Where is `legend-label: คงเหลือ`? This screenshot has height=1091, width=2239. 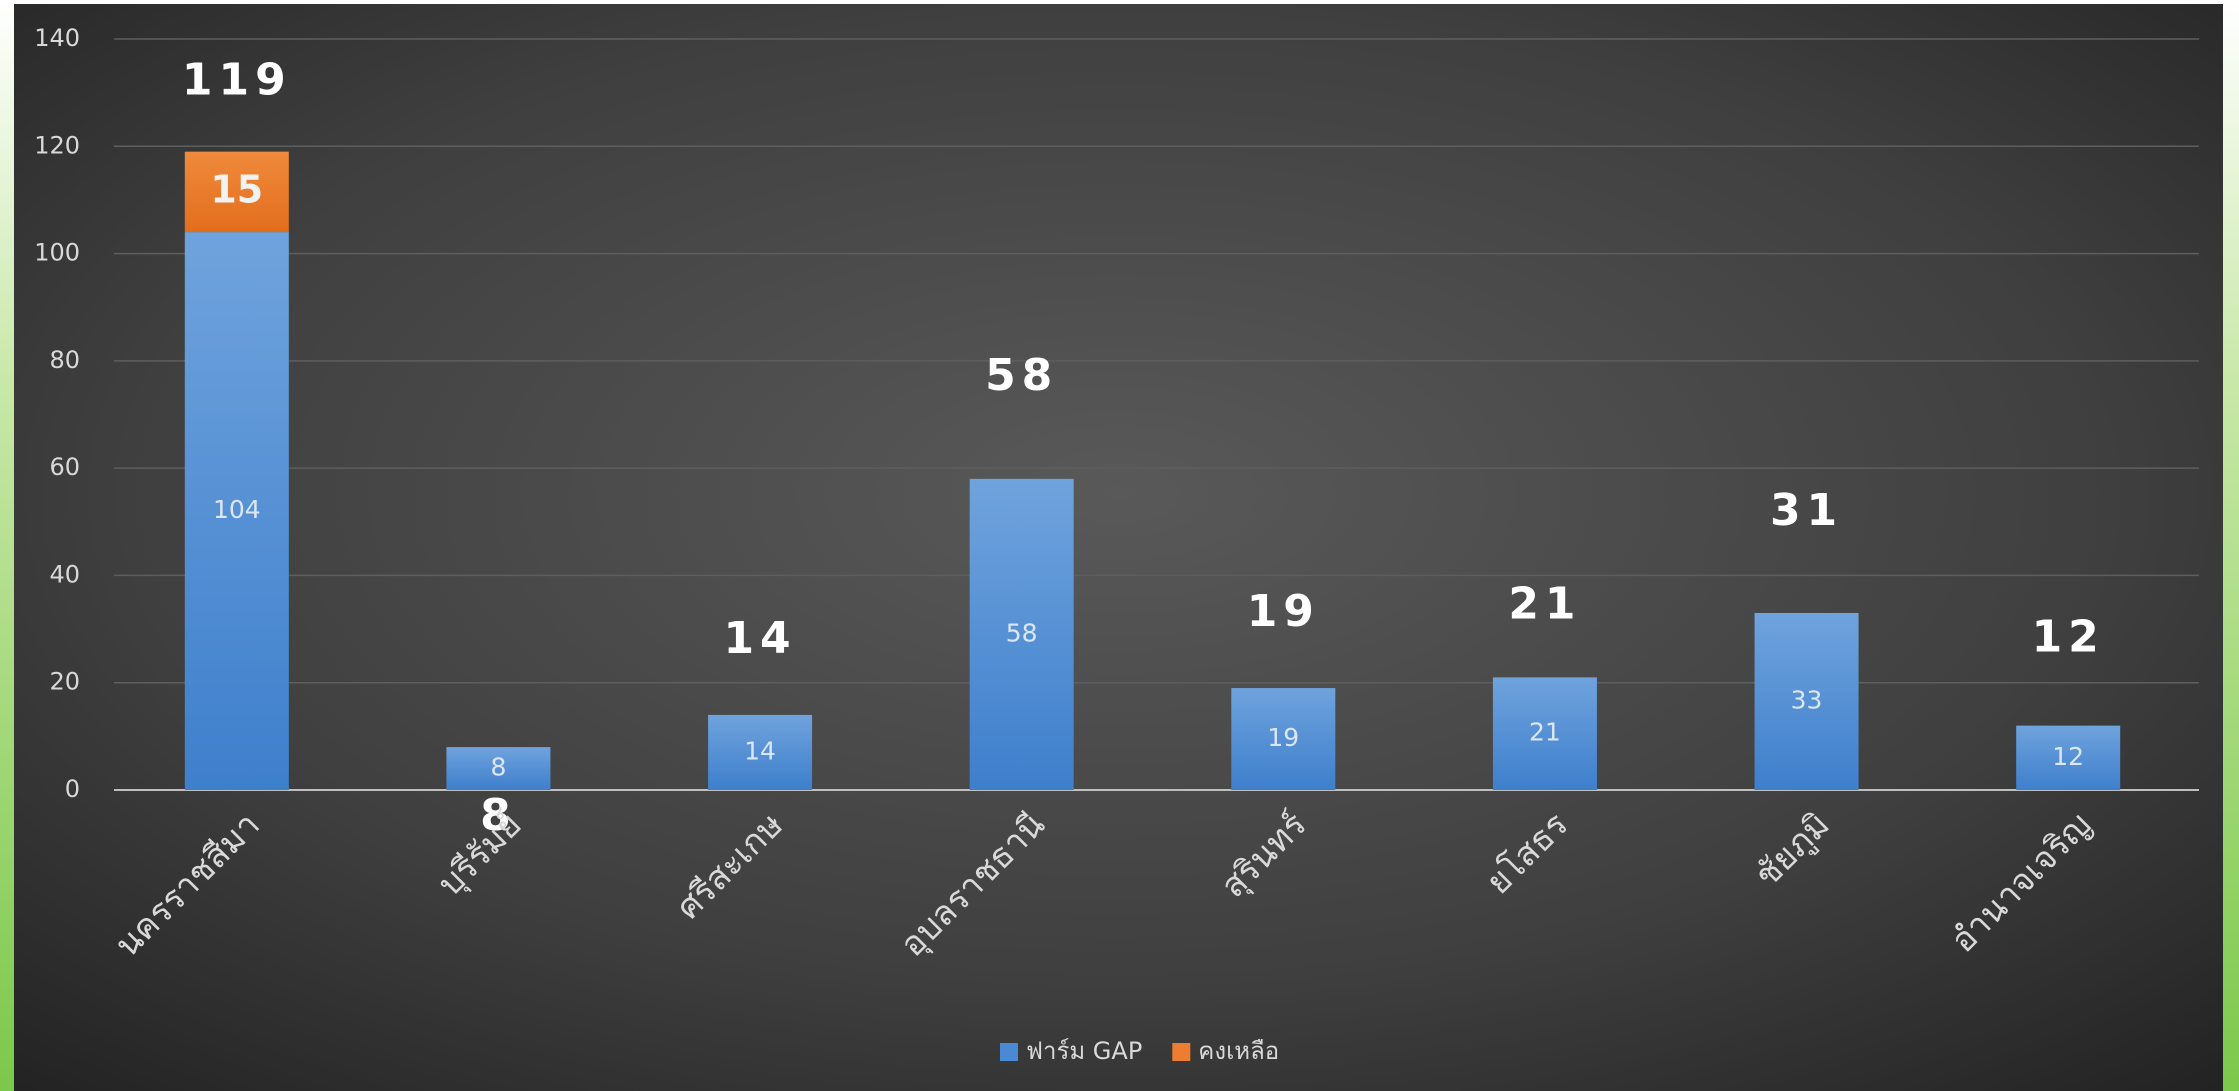 legend-label: คงเหลือ is located at coordinates (1238, 1051).